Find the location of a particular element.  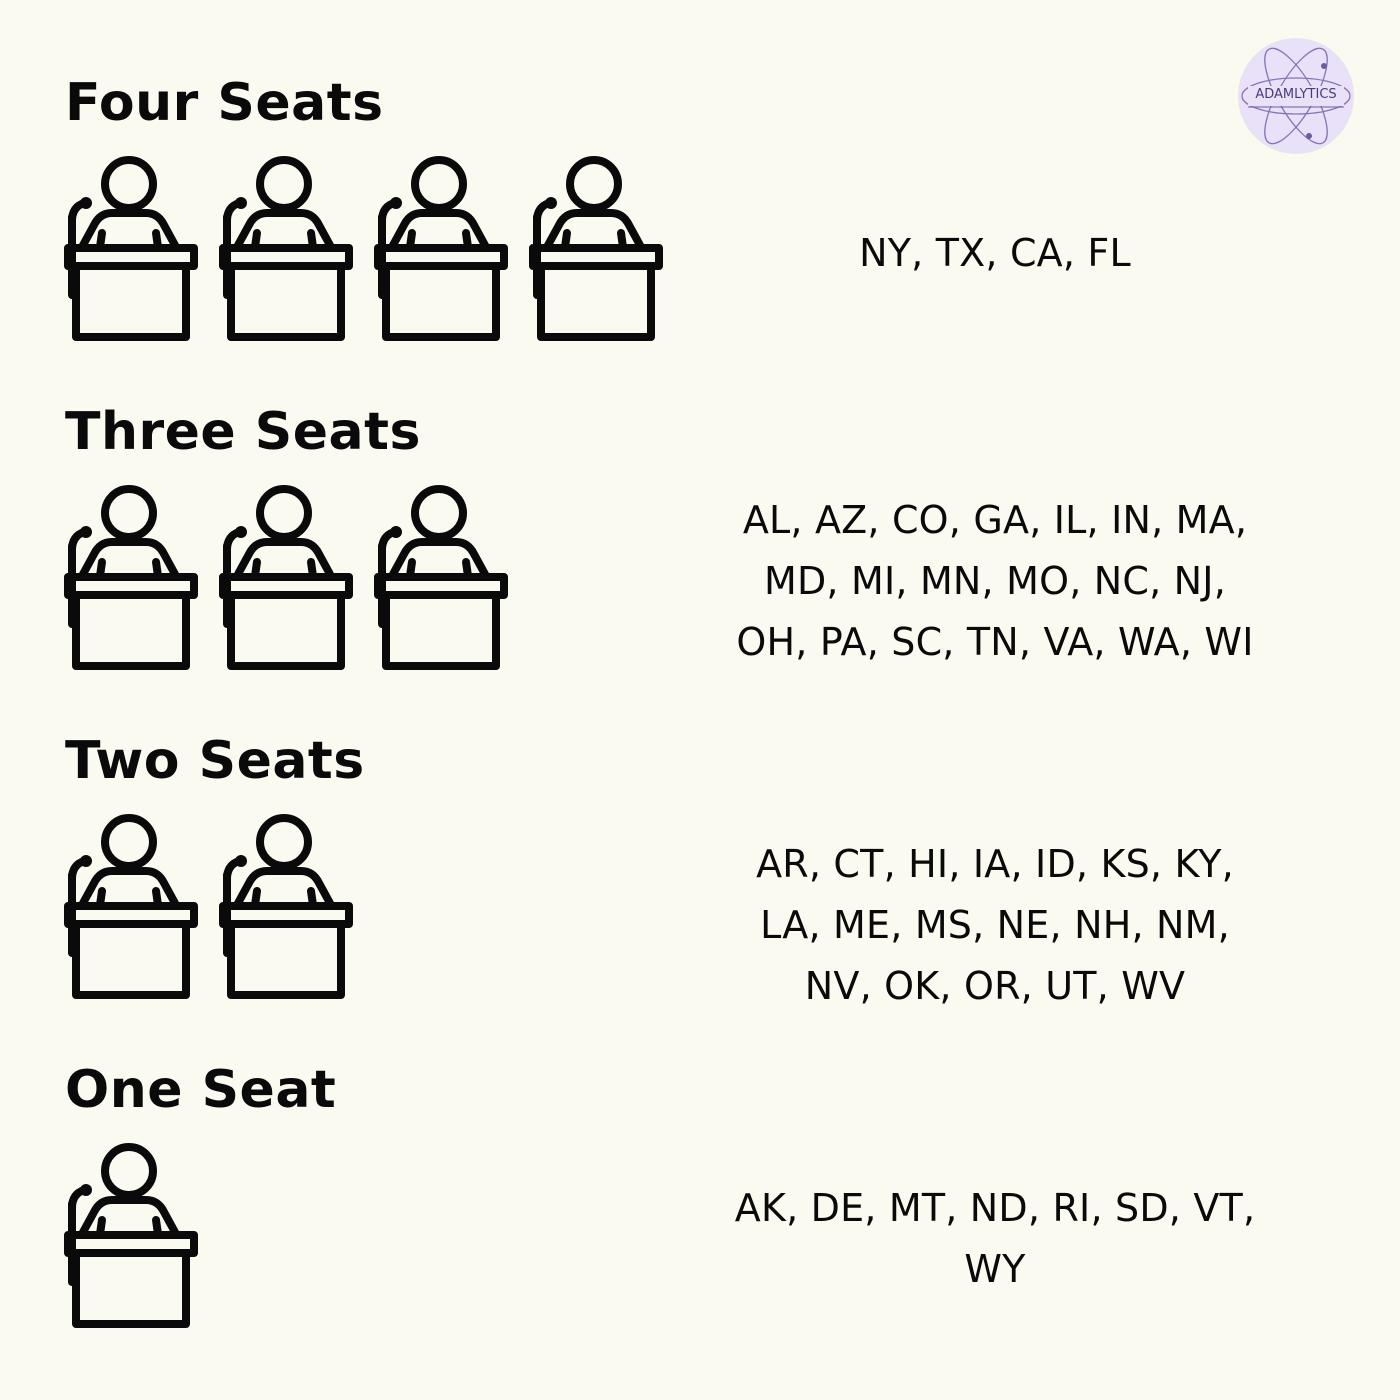

logo-text: ADAMLYTICS is located at coordinates (1296, 94).